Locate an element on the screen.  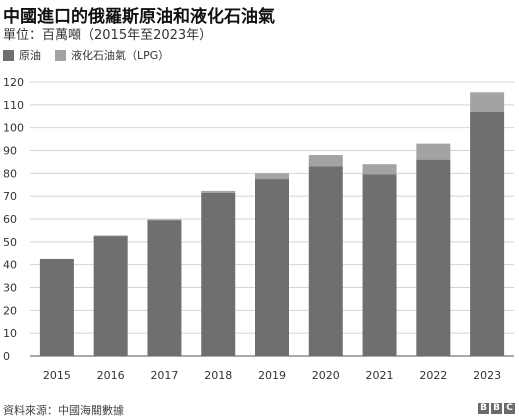
x-tick-label: 2015 is located at coordinates (57, 375).